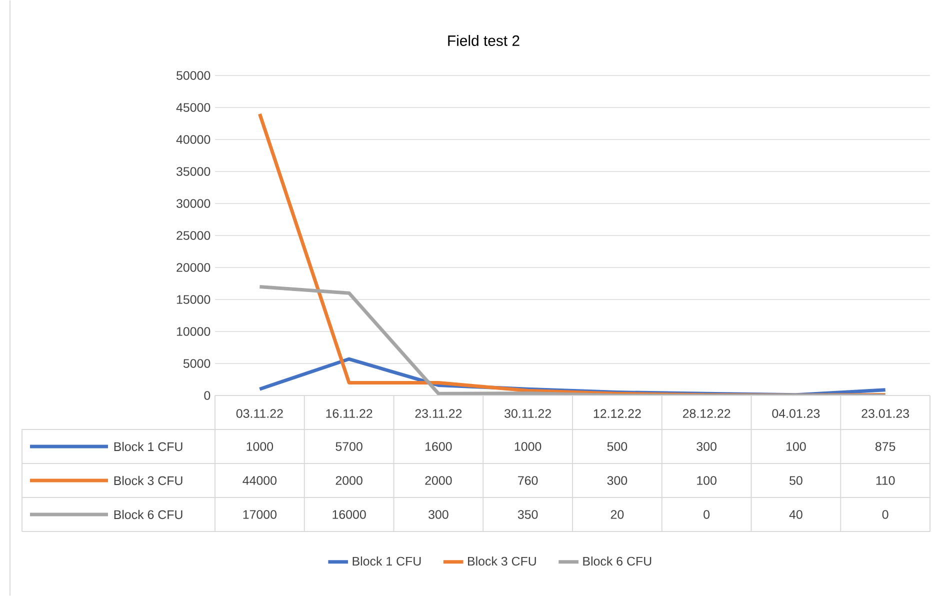 The image size is (949, 596). What do you see at coordinates (193, 331) in the screenshot?
I see `y-tick-label: 10000` at bounding box center [193, 331].